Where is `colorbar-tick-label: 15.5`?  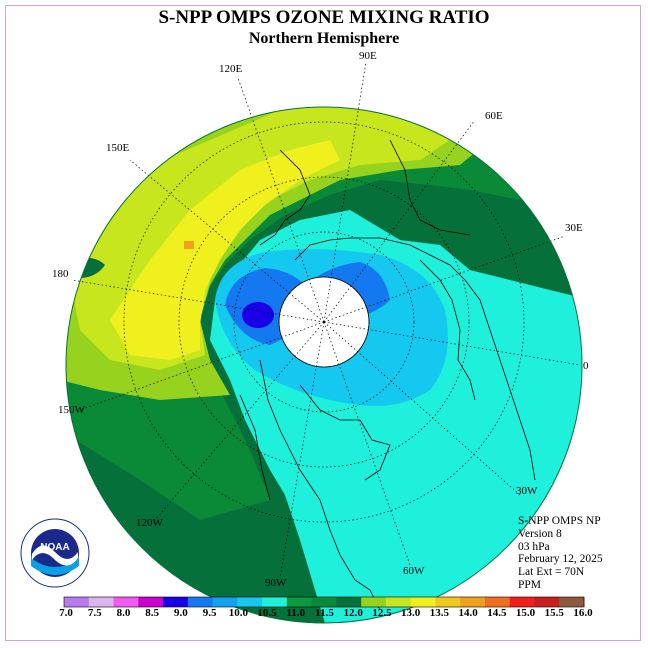 colorbar-tick-label: 15.5 is located at coordinates (554, 613).